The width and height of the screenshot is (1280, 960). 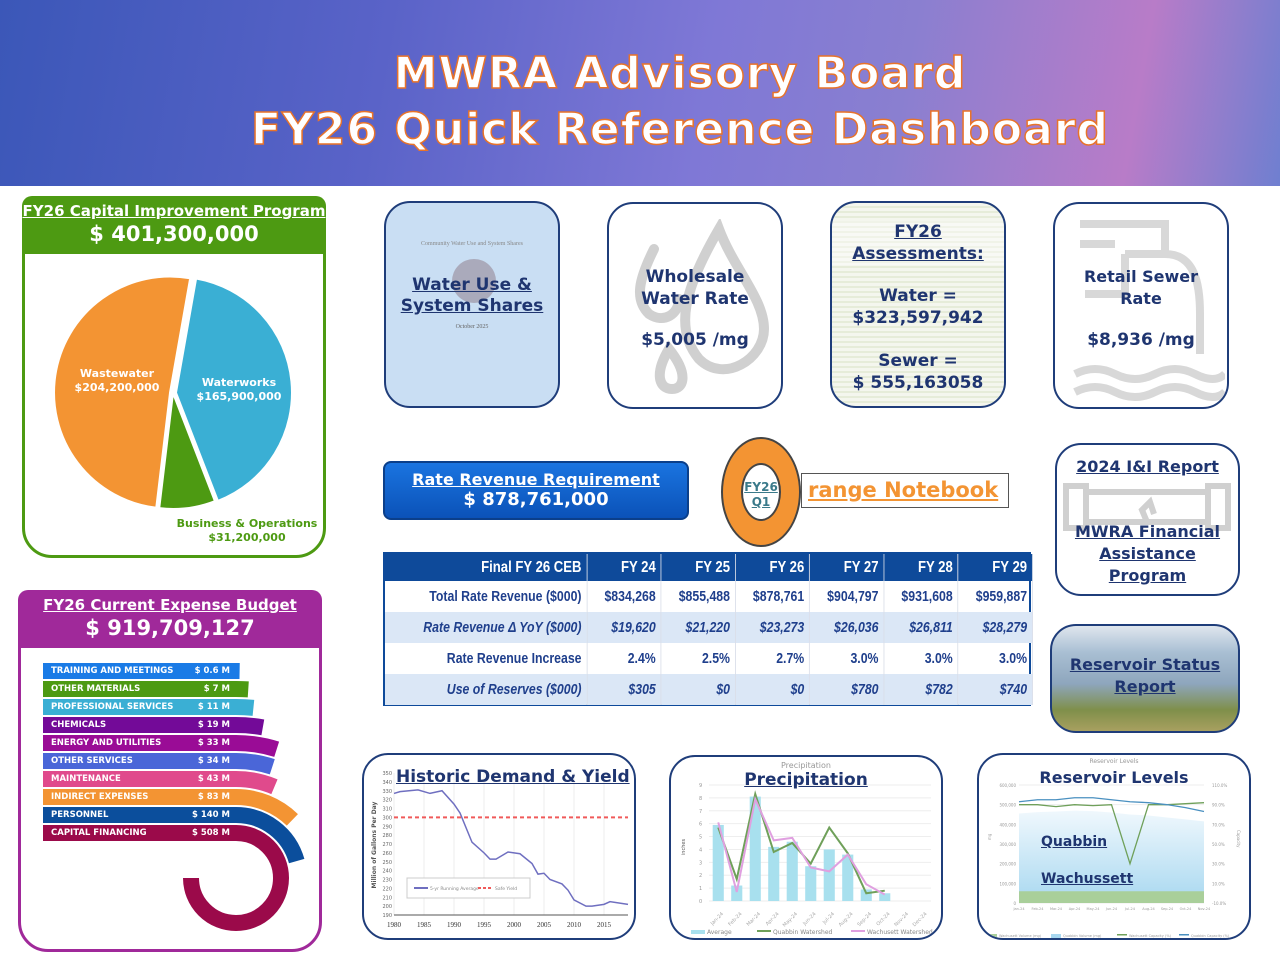 What do you see at coordinates (772, 658) in the screenshot?
I see `table-cell: 2.7%` at bounding box center [772, 658].